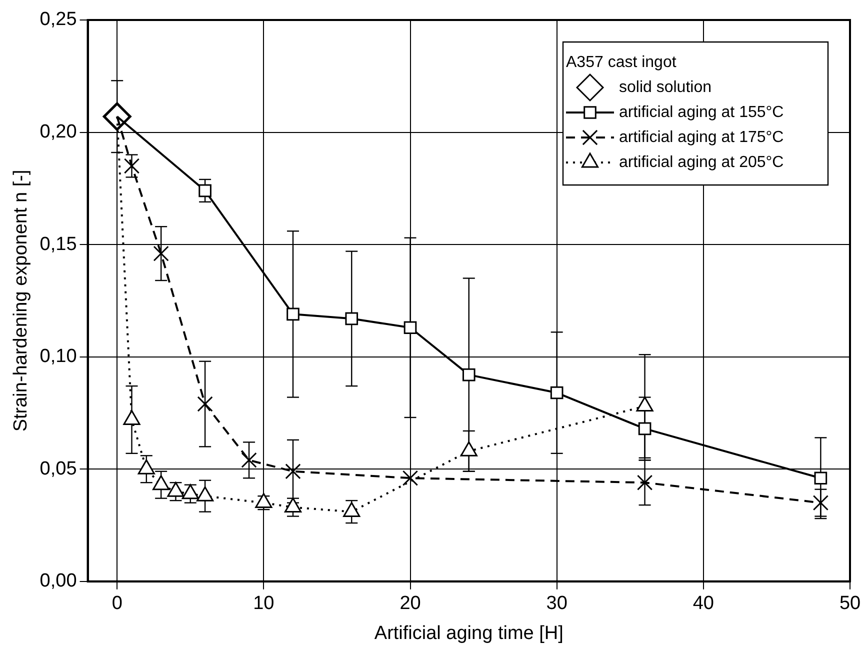 The width and height of the screenshot is (868, 655). Describe the element at coordinates (703, 603) in the screenshot. I see `x-tick-label: 40` at that location.